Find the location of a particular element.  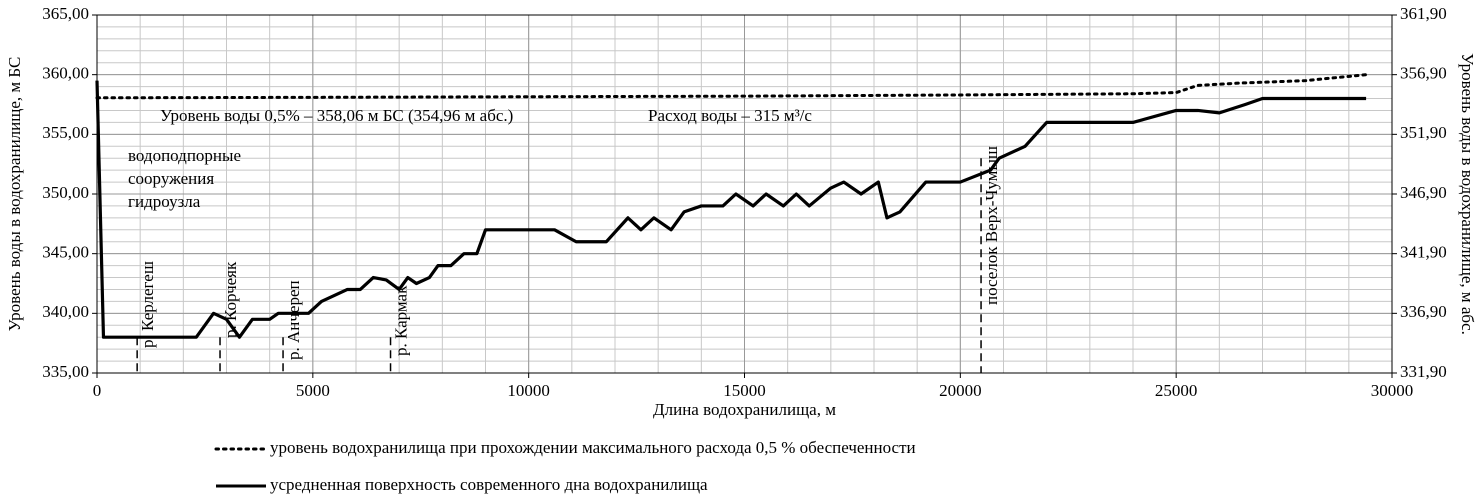

y-tick-label: 340,00 is located at coordinates (65, 311).